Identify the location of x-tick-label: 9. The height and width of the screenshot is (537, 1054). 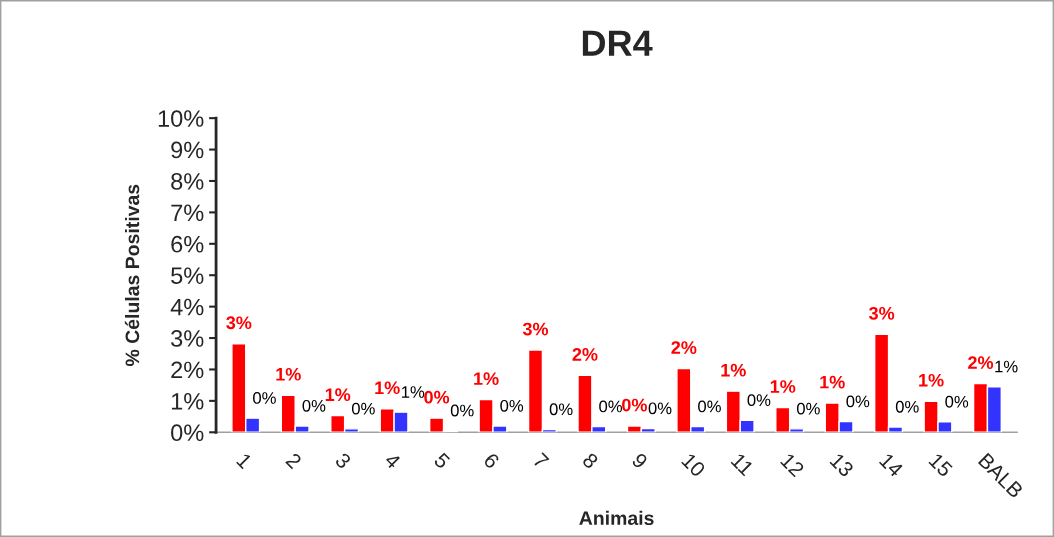
(640, 461).